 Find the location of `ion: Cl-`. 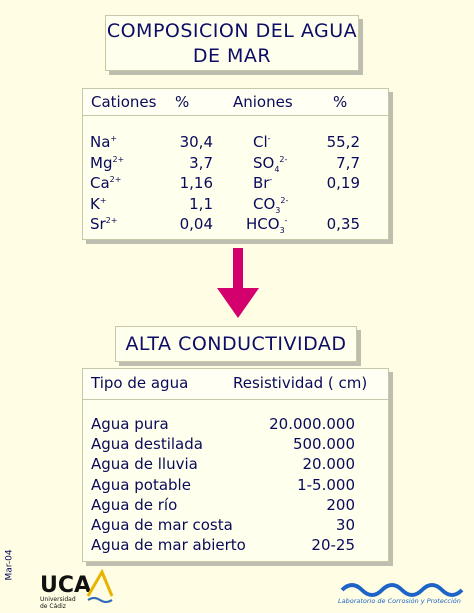

ion: Cl- is located at coordinates (262, 142).